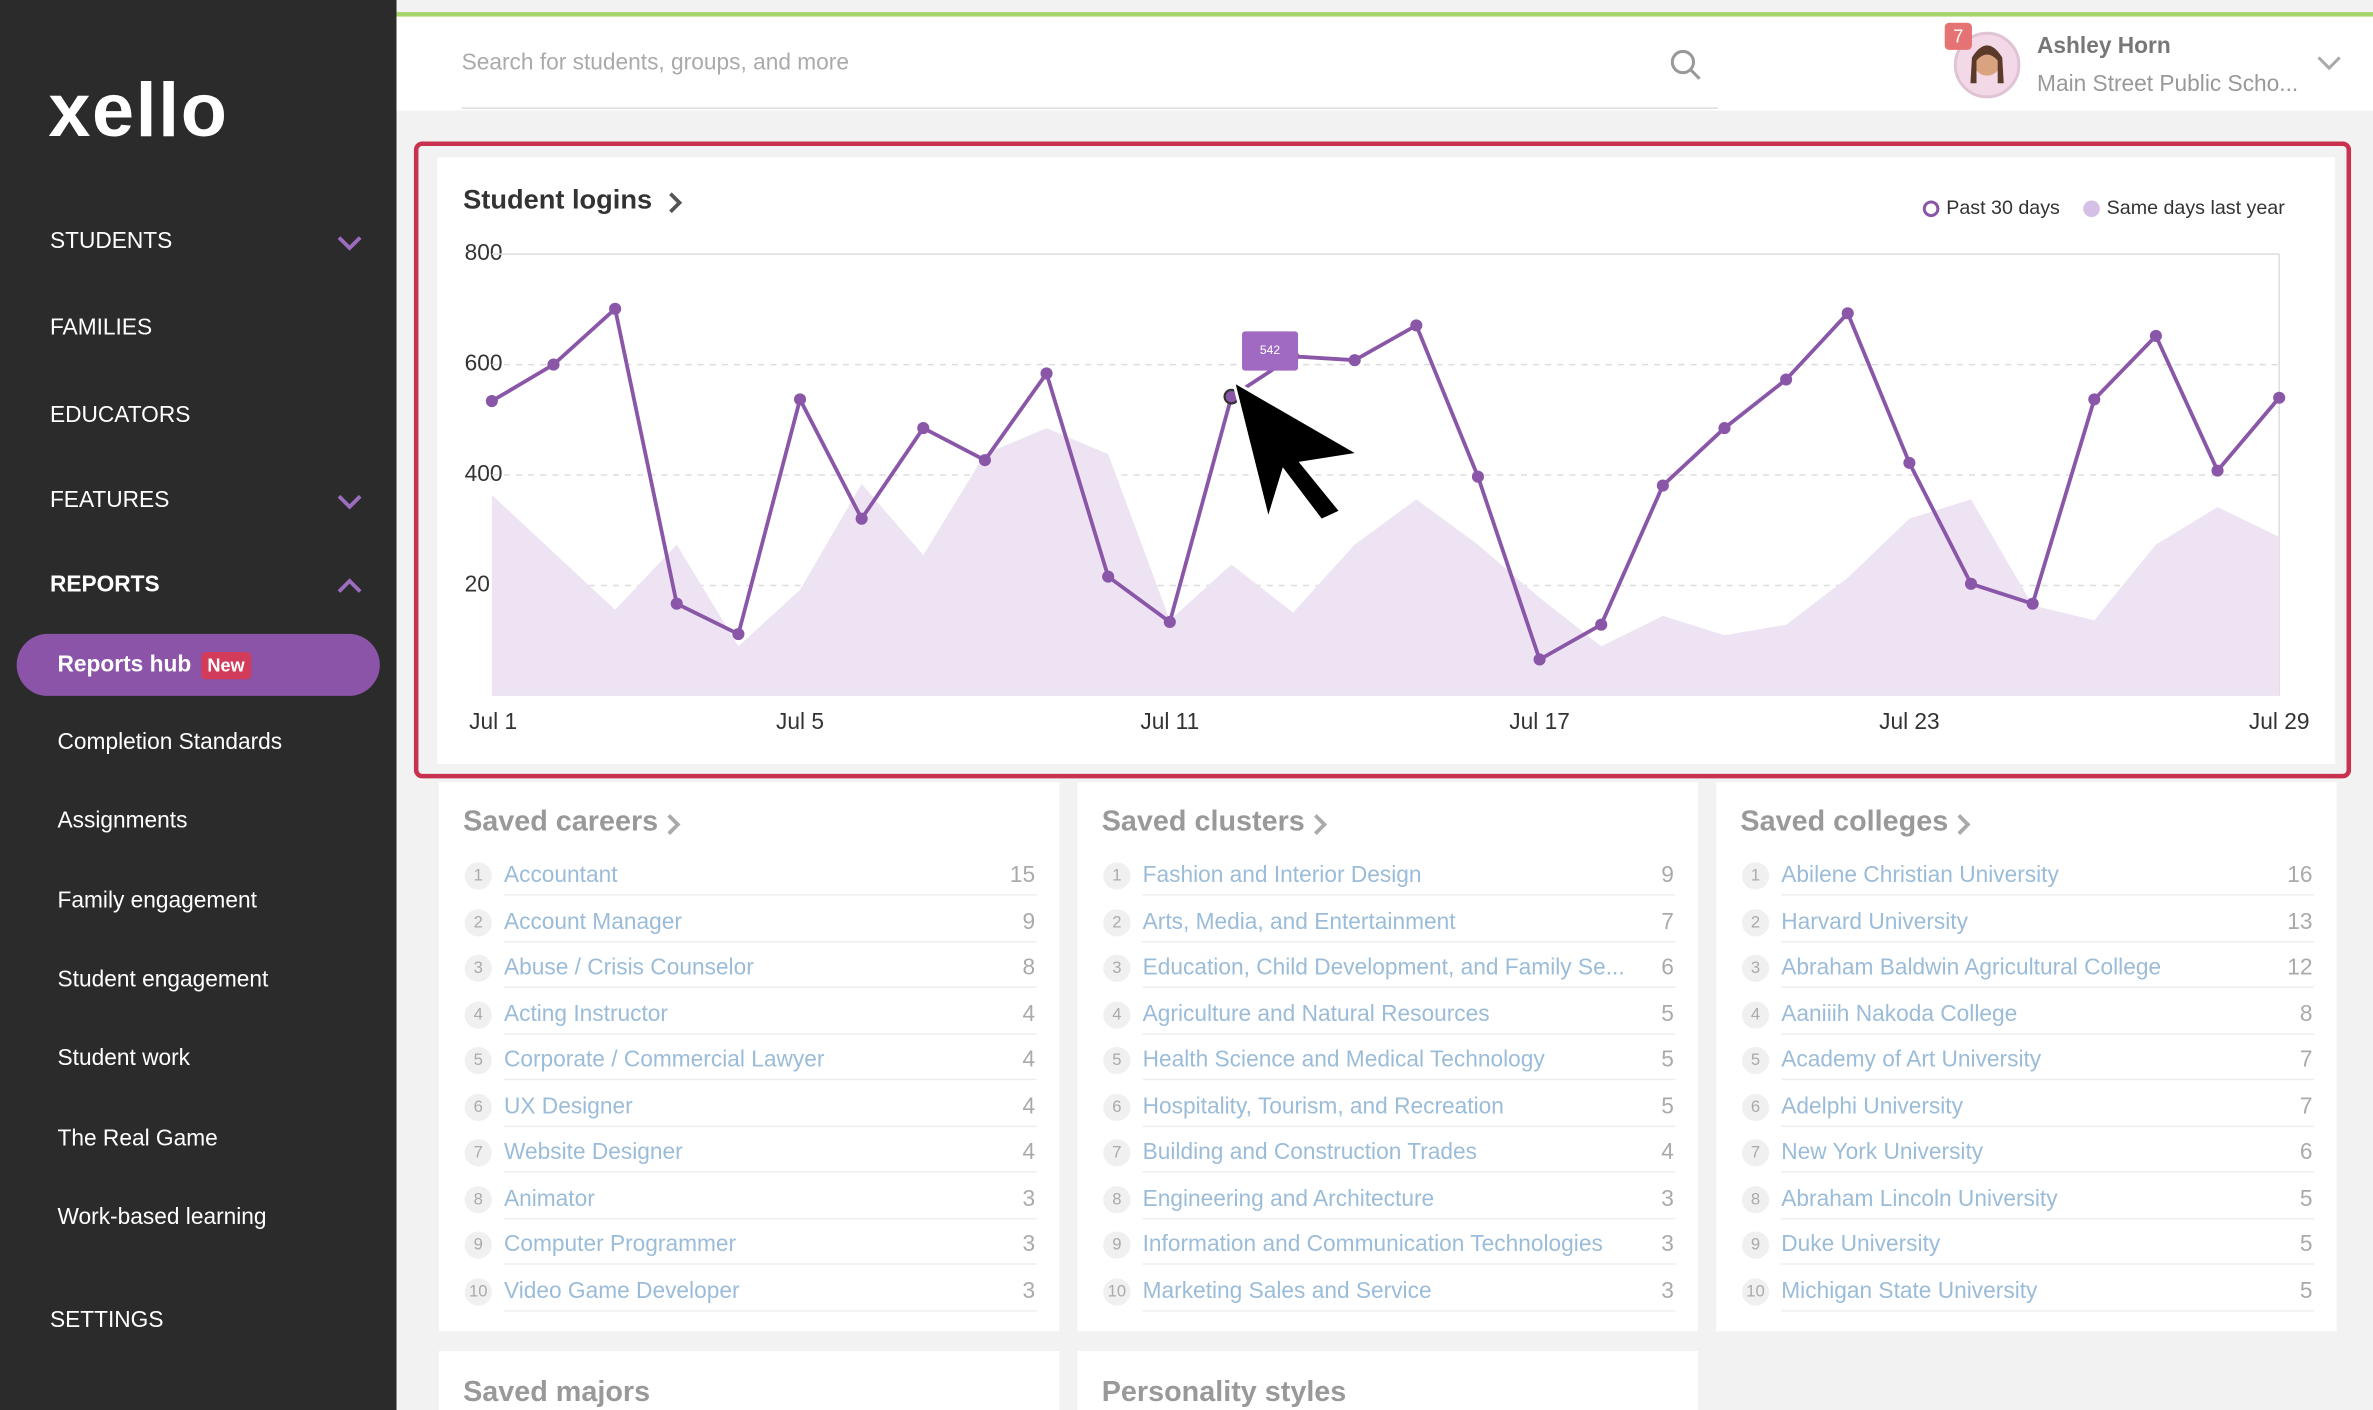  Describe the element at coordinates (1299, 921) in the screenshot. I see `list-item-name: Arts, Media, and Entertainment` at that location.